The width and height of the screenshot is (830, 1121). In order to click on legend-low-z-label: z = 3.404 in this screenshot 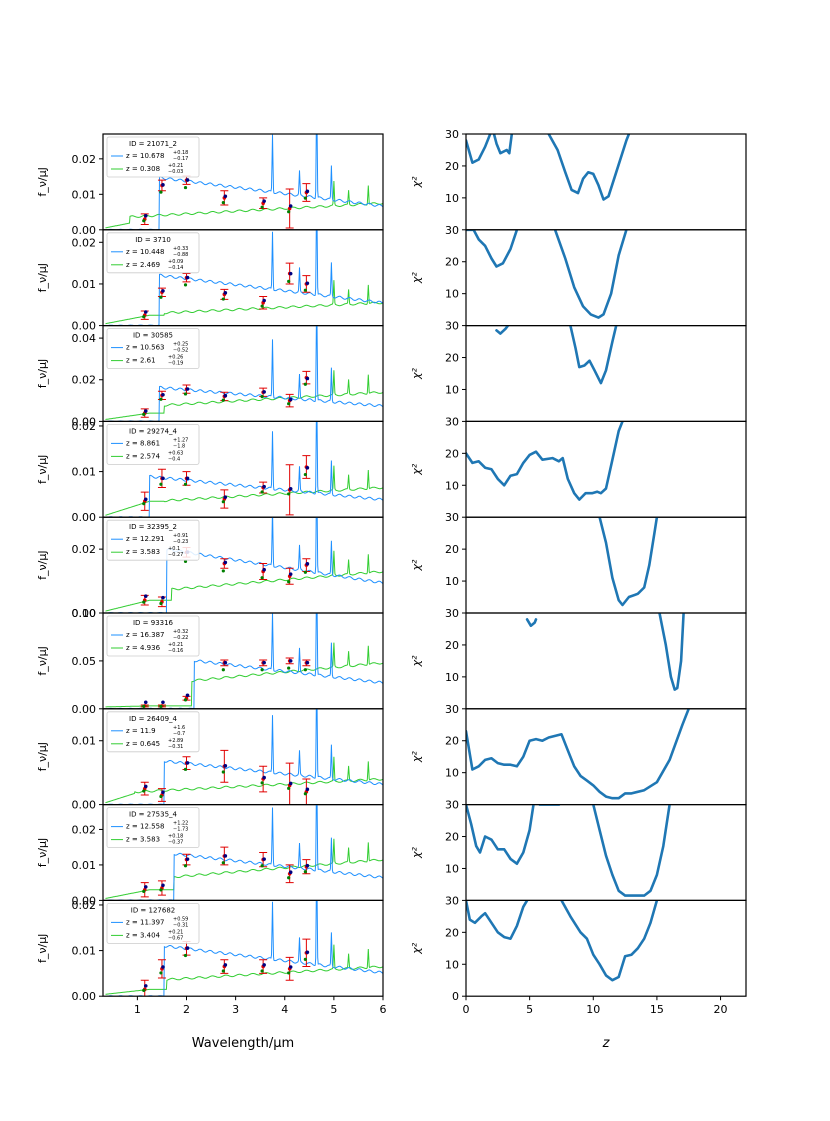, I will do `click(143, 935)`.